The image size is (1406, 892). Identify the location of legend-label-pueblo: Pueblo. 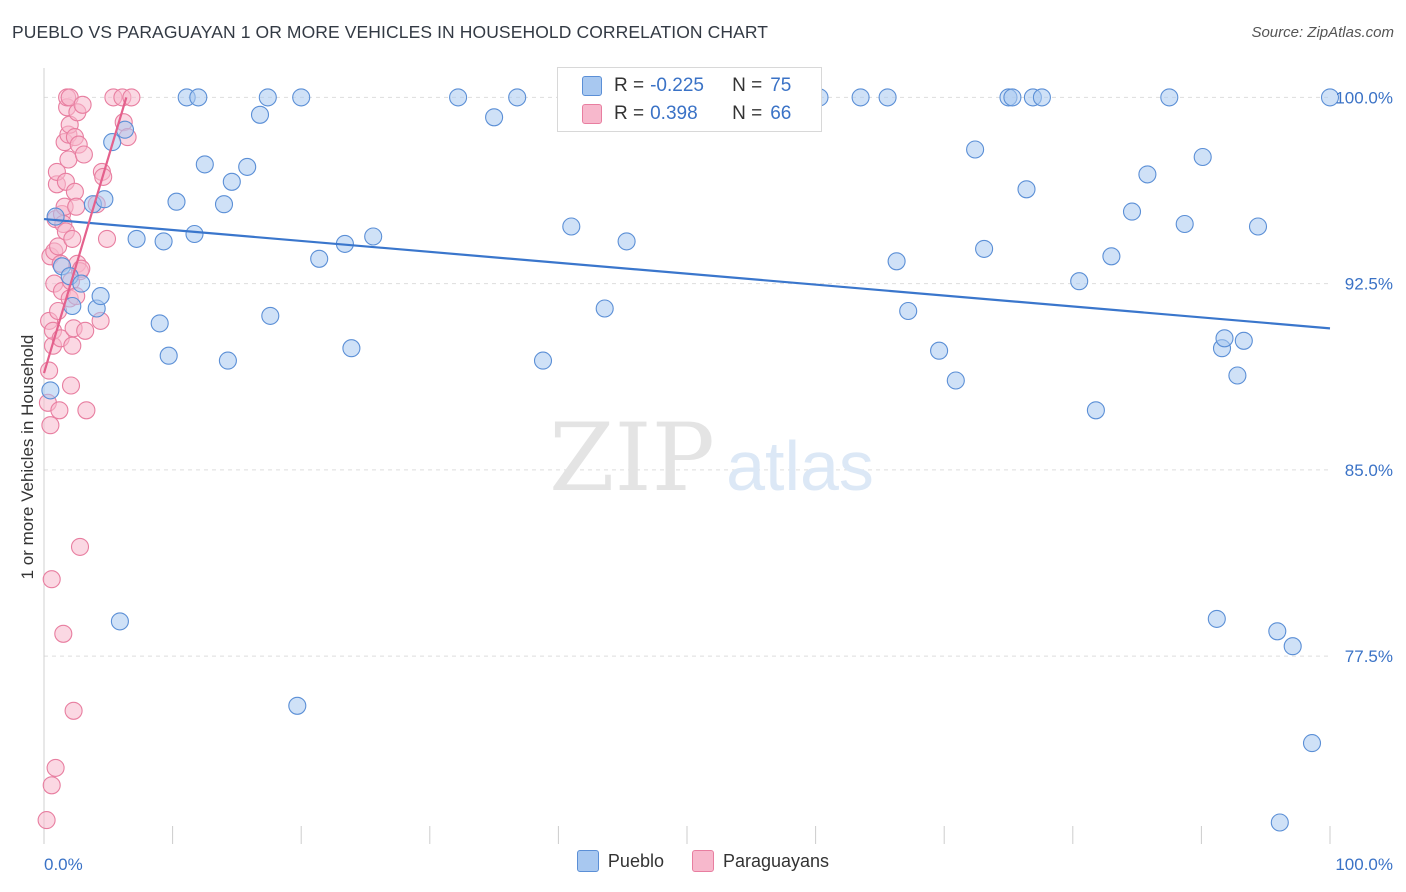
(635, 860).